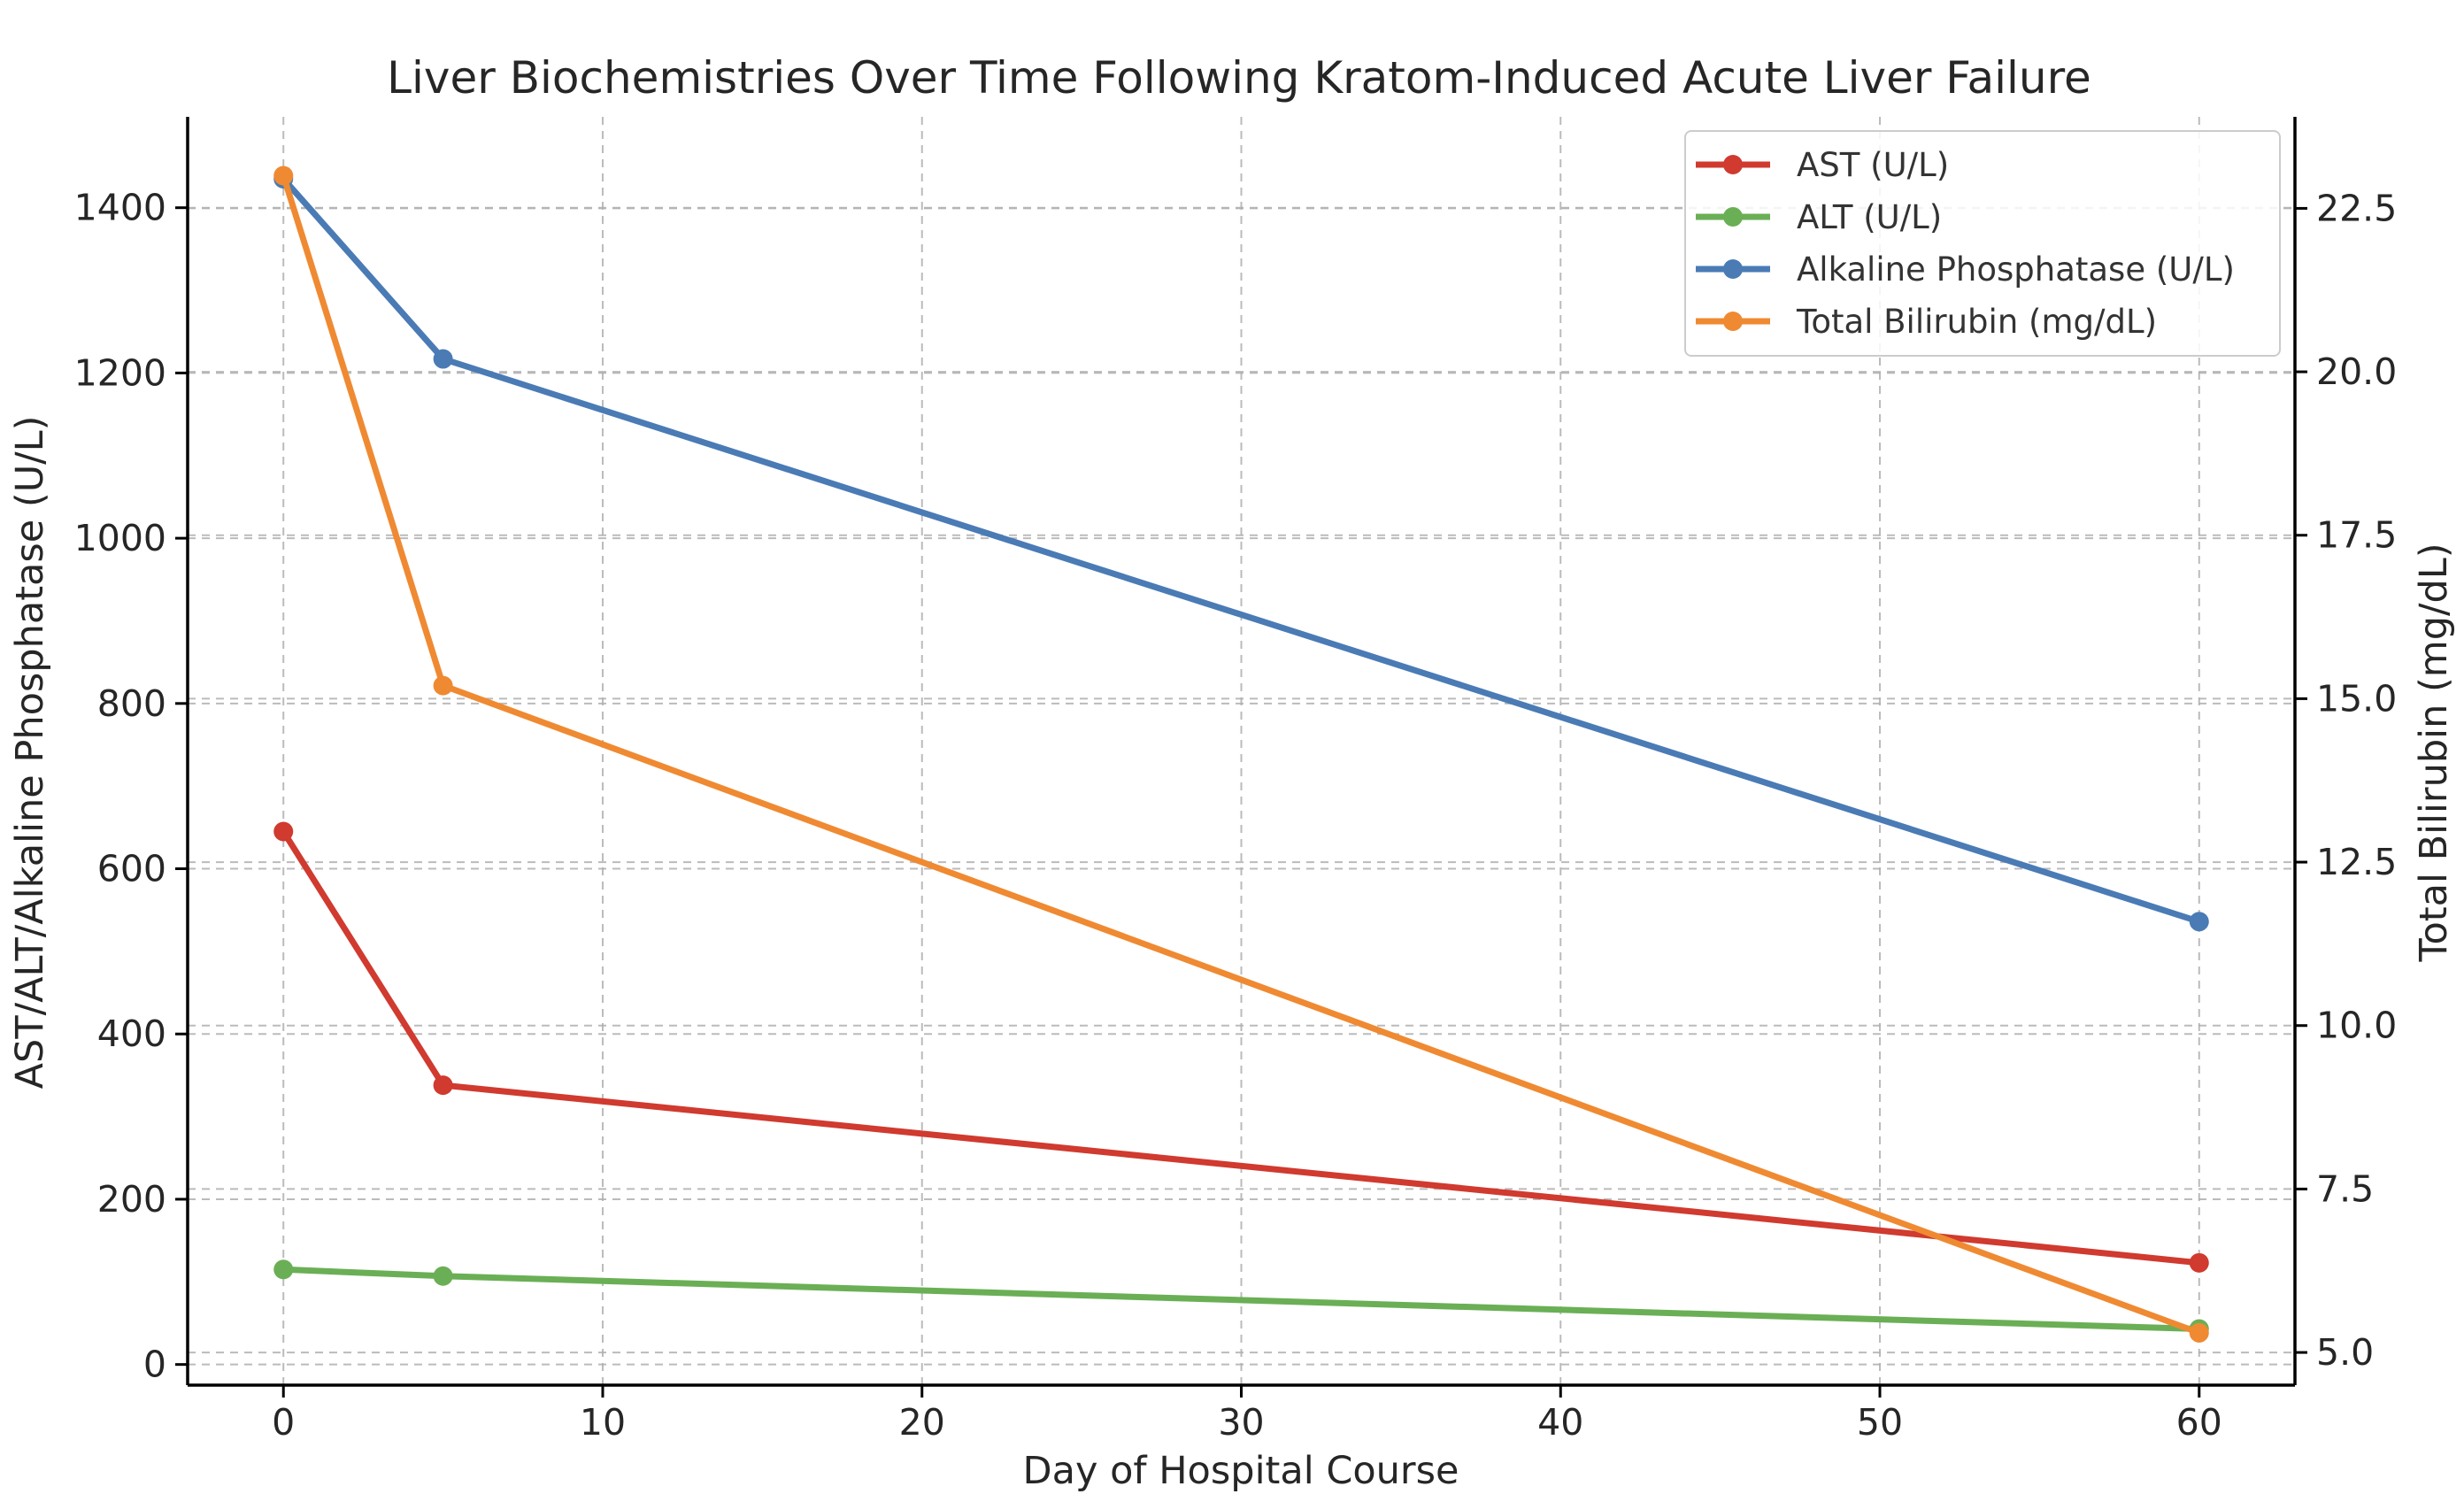  Describe the element at coordinates (120, 538) in the screenshot. I see `y-tick-label: 1000` at that location.